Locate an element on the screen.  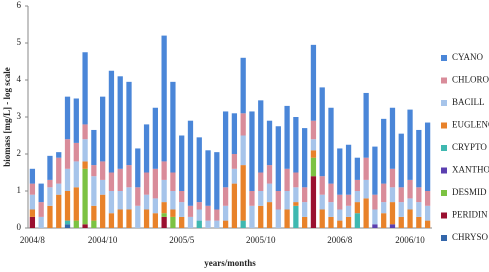
legend-label: EUGLENO is located at coordinates (470, 125).